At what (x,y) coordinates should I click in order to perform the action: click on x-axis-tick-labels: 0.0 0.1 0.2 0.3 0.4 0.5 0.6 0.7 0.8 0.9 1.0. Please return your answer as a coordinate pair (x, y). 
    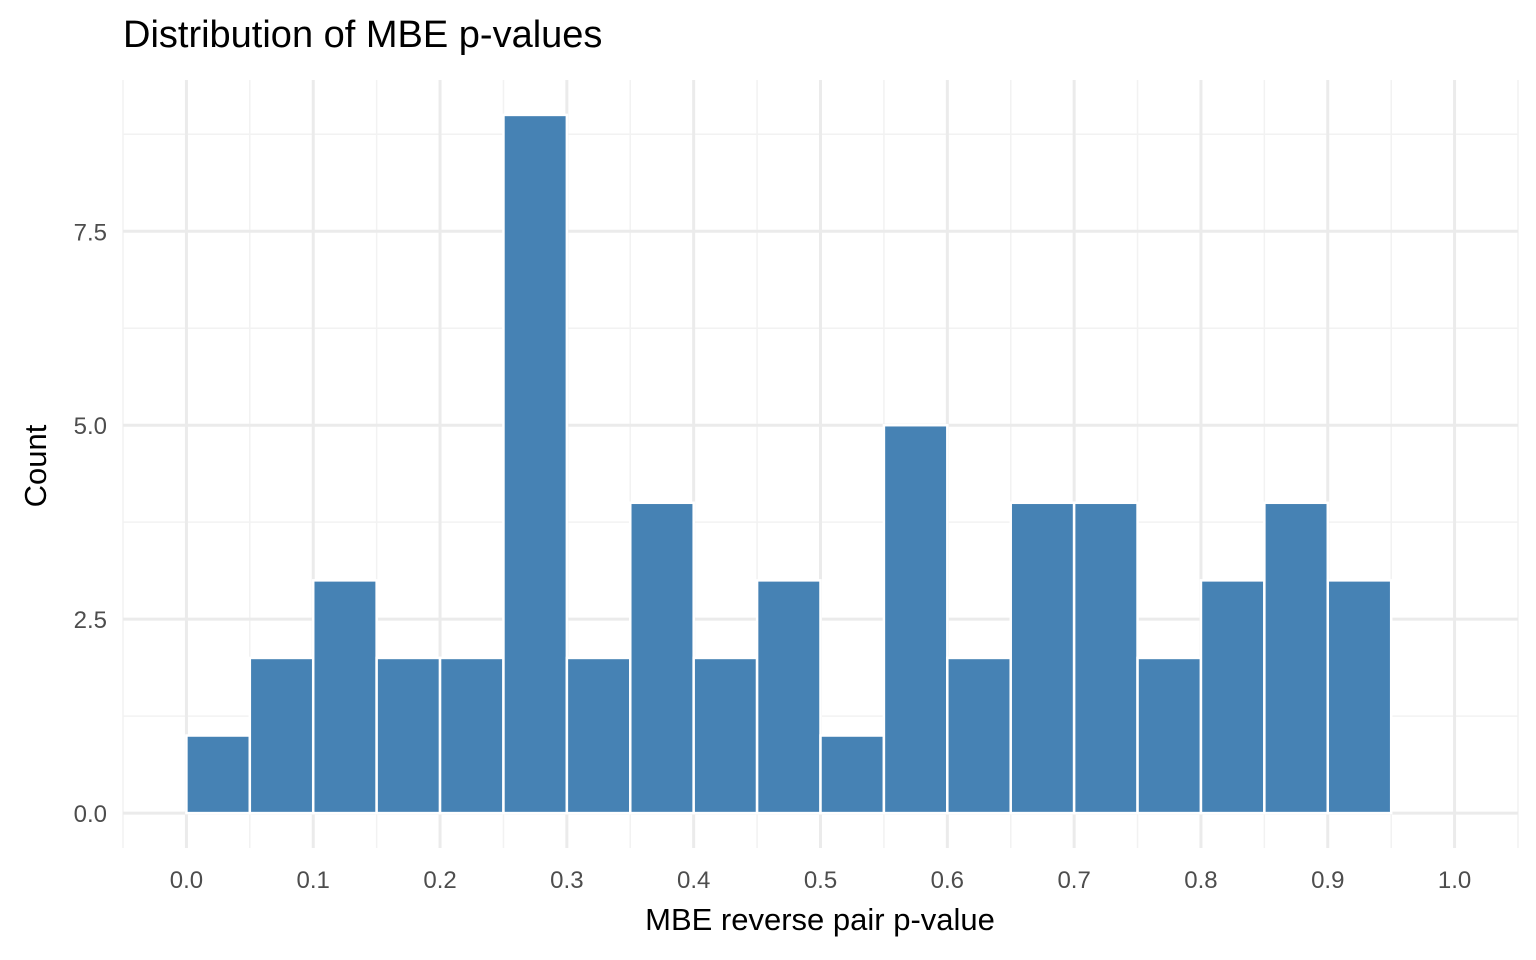
    Looking at the image, I should click on (821, 880).